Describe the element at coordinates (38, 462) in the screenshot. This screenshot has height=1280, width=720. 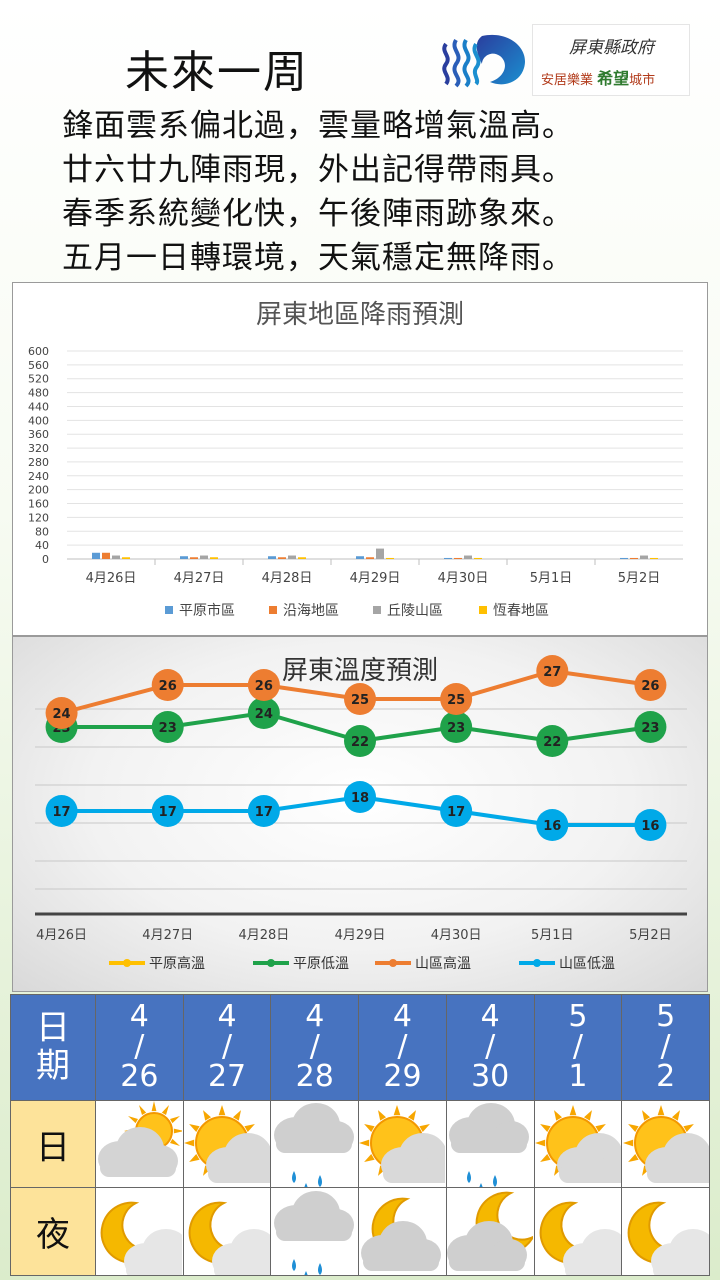
I see `y-tick-label: 280` at that location.